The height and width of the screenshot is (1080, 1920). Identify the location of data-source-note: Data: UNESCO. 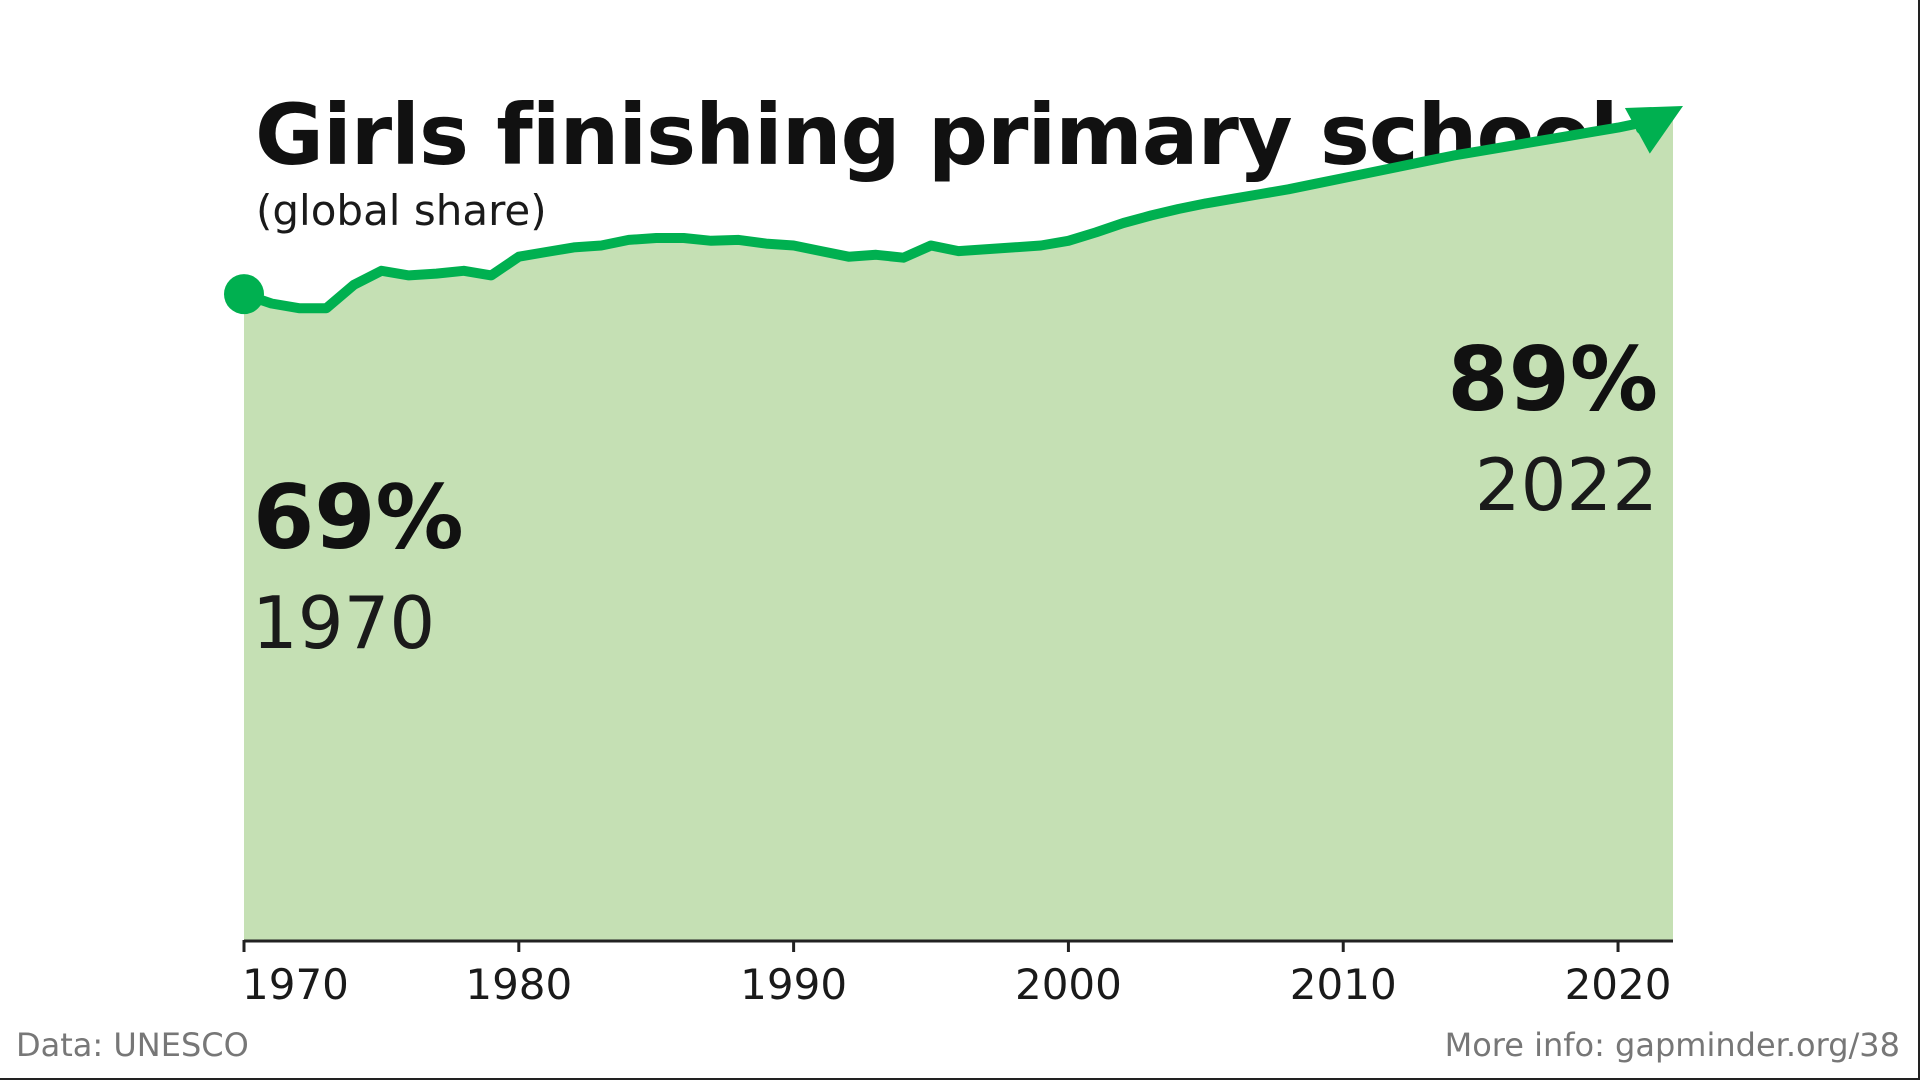
(132, 1045).